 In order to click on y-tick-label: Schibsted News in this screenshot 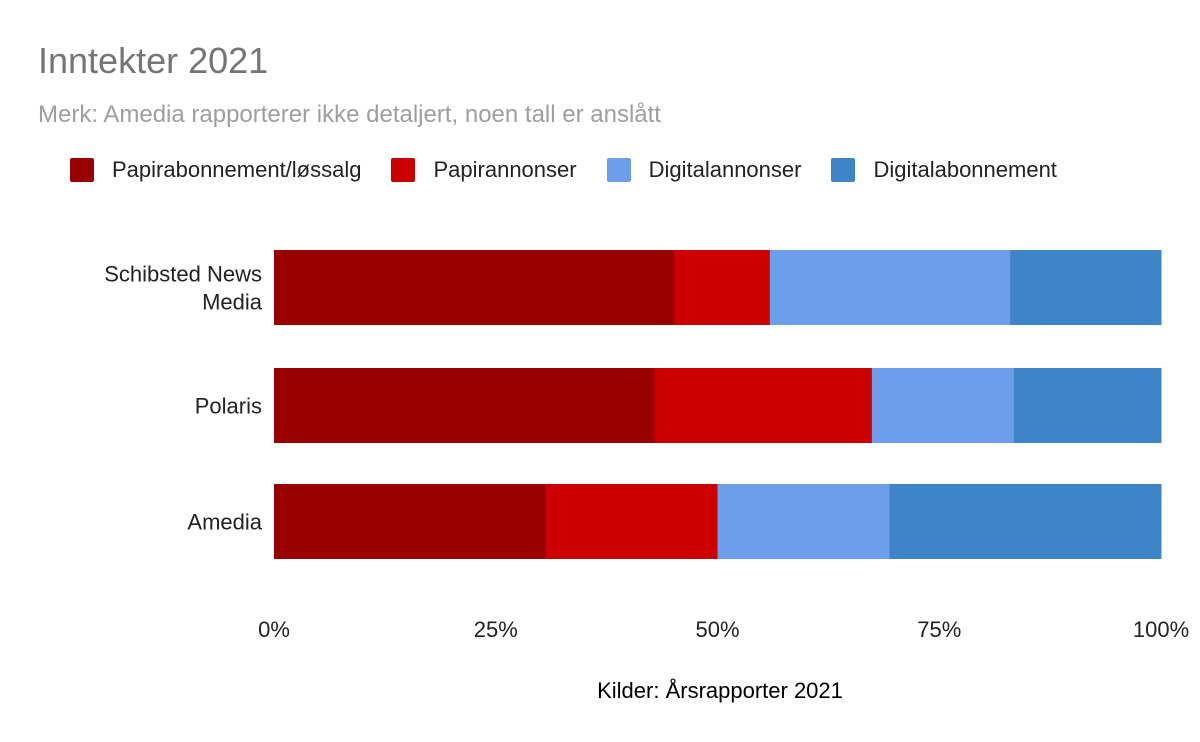, I will do `click(183, 274)`.